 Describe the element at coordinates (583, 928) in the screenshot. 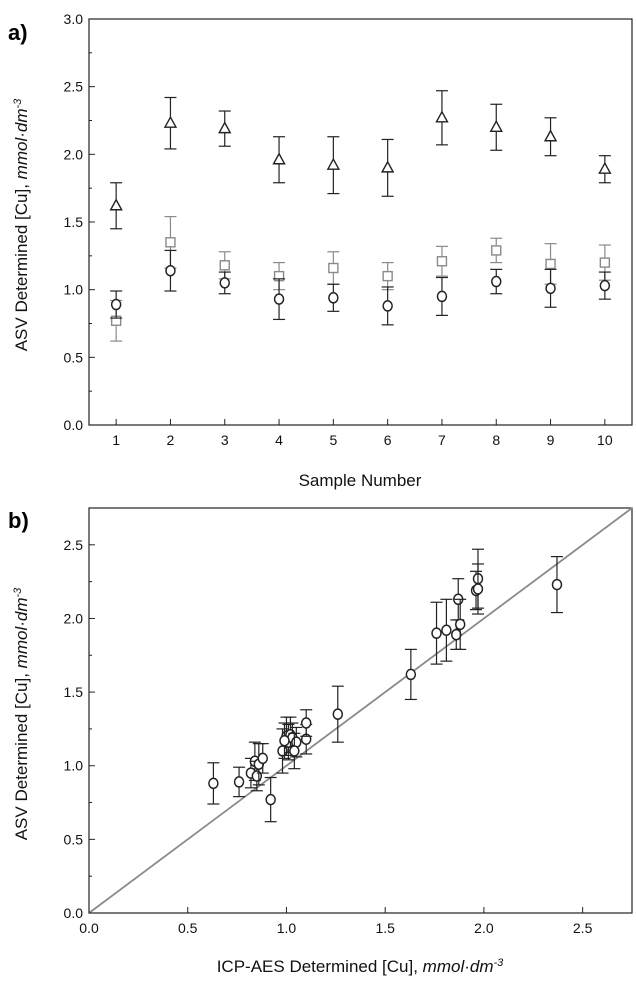

I see `x-tick-label: 2.5` at that location.